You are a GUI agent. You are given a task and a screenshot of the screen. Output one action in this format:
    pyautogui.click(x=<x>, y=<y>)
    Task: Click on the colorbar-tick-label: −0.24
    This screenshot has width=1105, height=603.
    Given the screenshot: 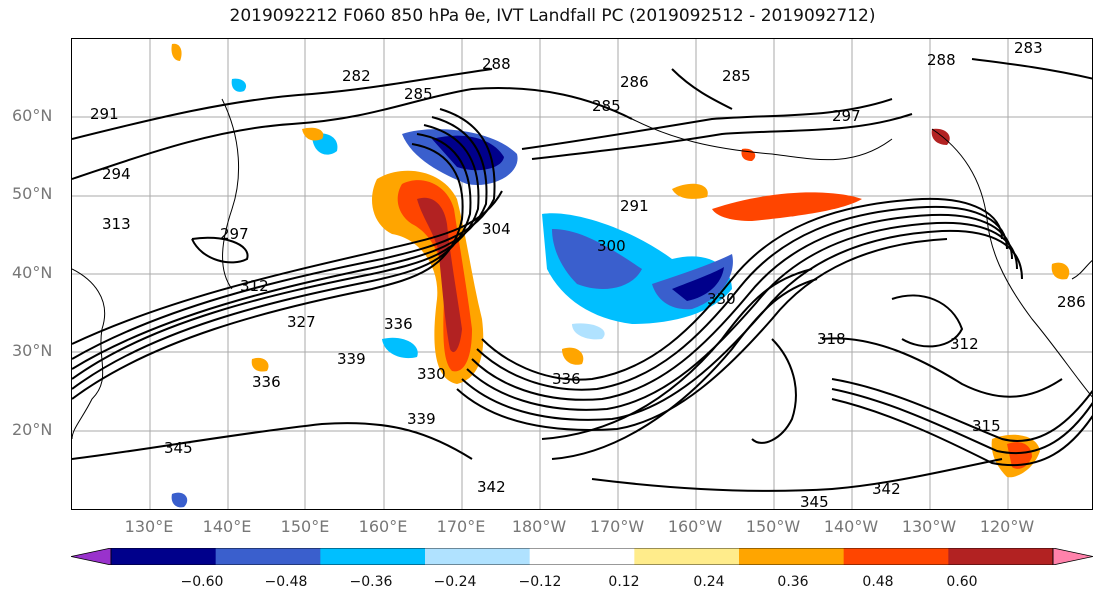 What is the action you would take?
    pyautogui.click(x=455, y=582)
    